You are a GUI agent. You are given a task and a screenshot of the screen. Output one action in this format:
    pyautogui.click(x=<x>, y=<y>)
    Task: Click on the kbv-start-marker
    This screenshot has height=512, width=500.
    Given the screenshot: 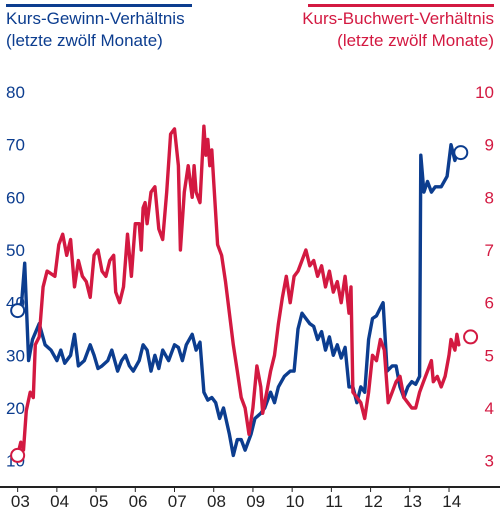 What is the action you would take?
    pyautogui.click(x=18, y=455)
    